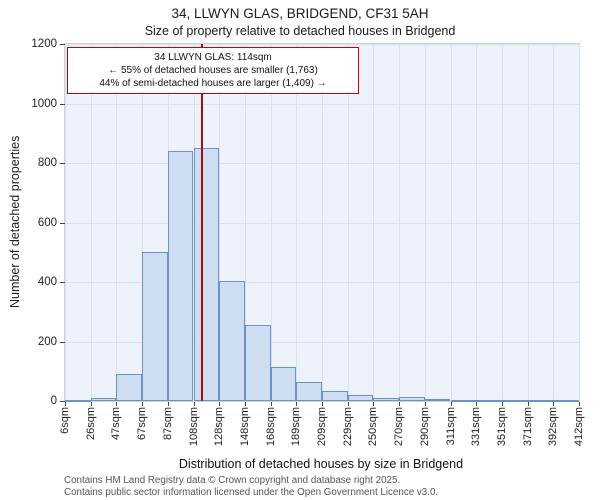 This screenshot has height=500, width=600. Describe the element at coordinates (300, 13) in the screenshot. I see `chart-title: 34, LLWYN GLAS, BRIDGEND, CF31 5AH` at that location.